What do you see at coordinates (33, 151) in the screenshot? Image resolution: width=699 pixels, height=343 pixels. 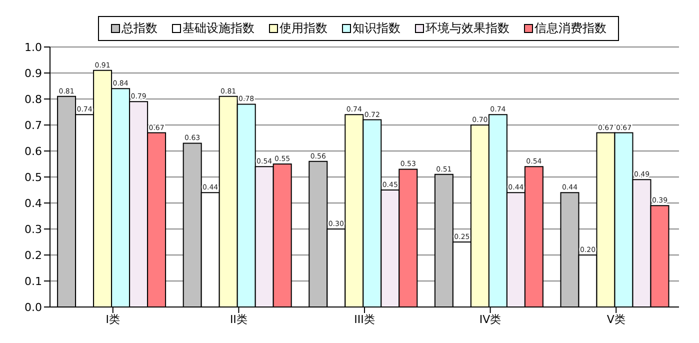 I see `y-tick-label: 0.6` at bounding box center [33, 151].